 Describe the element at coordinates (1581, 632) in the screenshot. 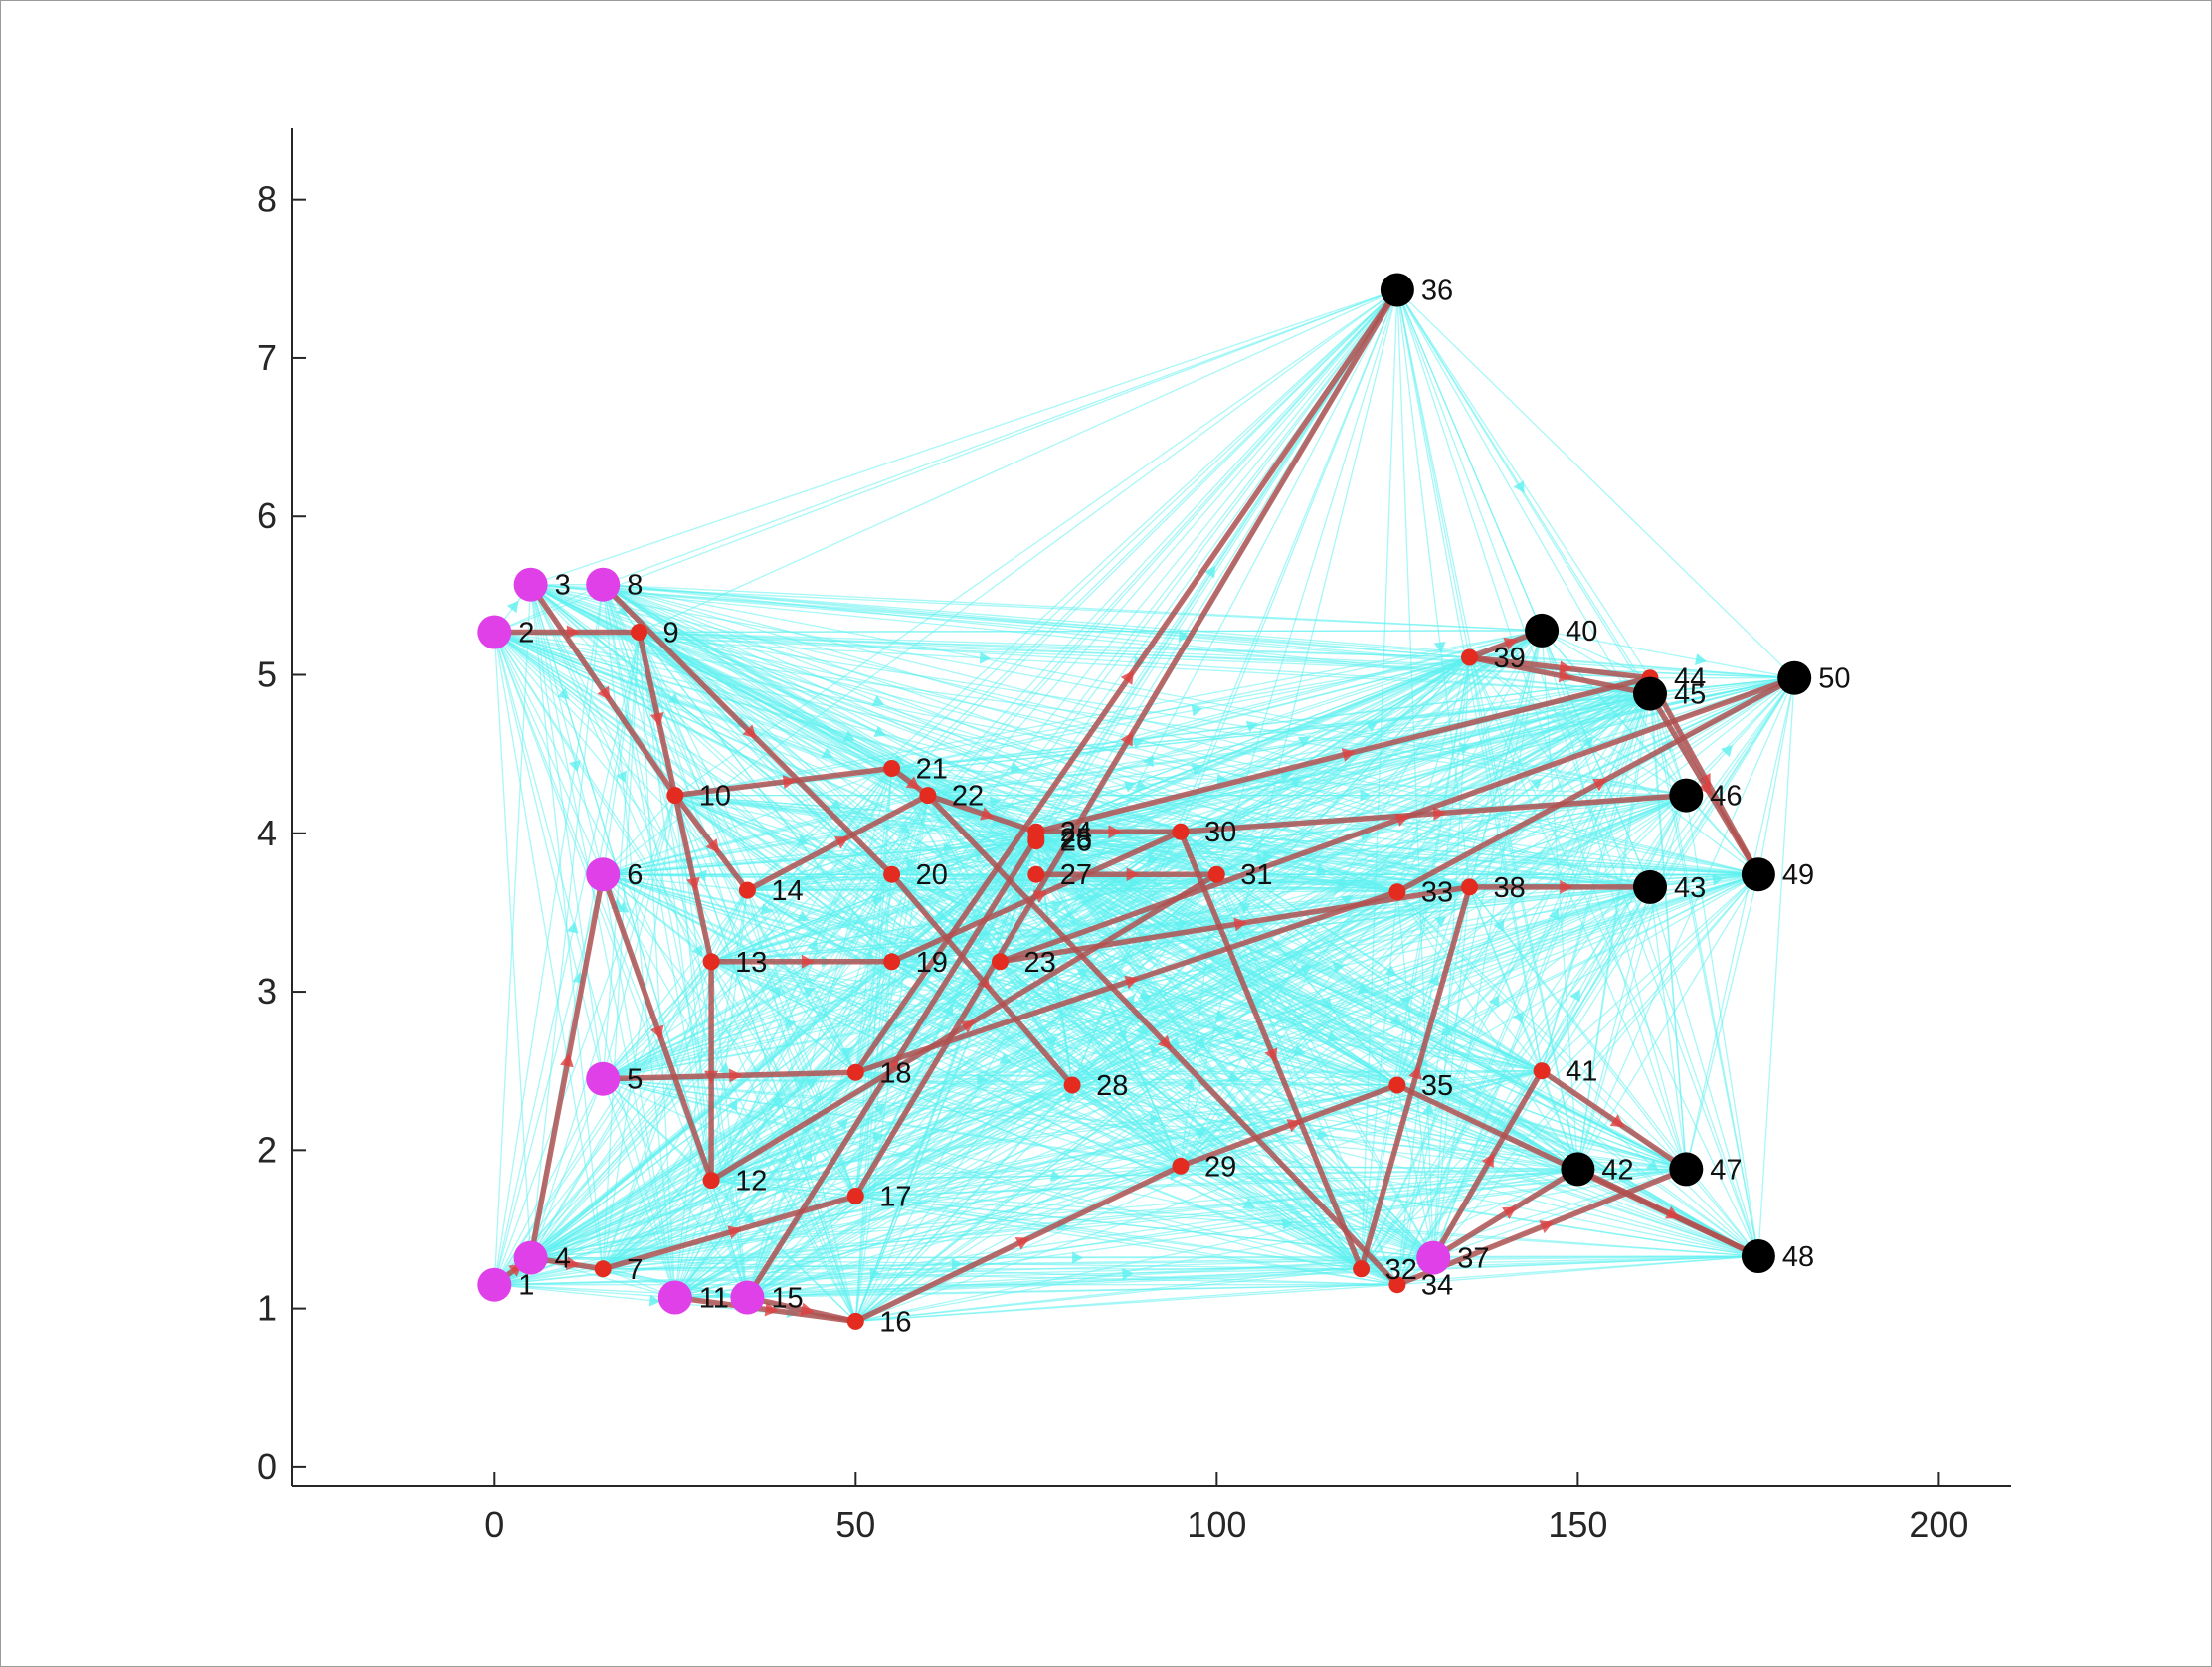

I see `node-40-label: 40` at that location.